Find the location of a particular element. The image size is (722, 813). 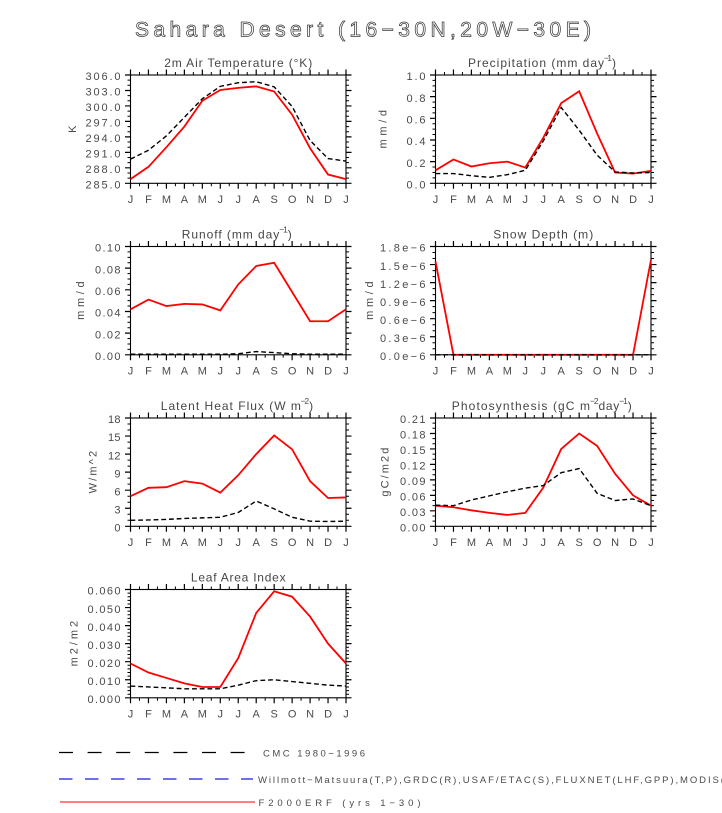

svg-text: 3 is located at coordinates (117, 510).